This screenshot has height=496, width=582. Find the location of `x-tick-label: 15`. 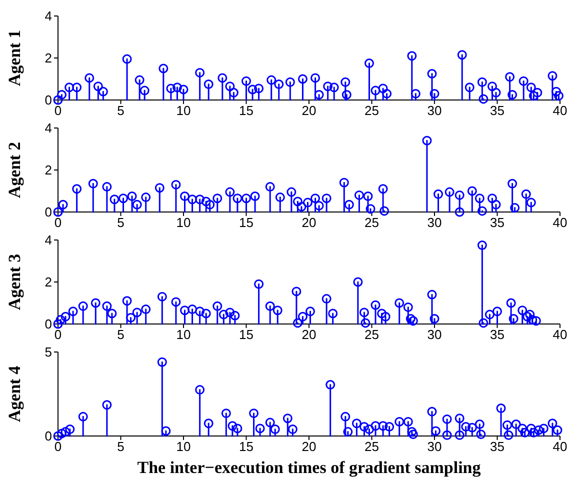

x-tick-label: 15 is located at coordinates (246, 334).